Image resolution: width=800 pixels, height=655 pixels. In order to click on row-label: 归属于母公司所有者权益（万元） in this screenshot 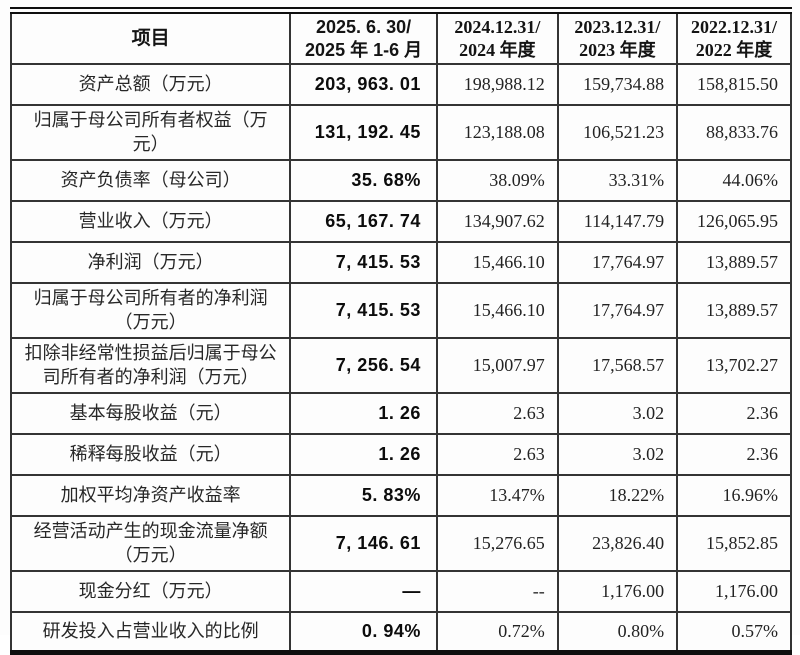, I will do `click(150, 132)`.